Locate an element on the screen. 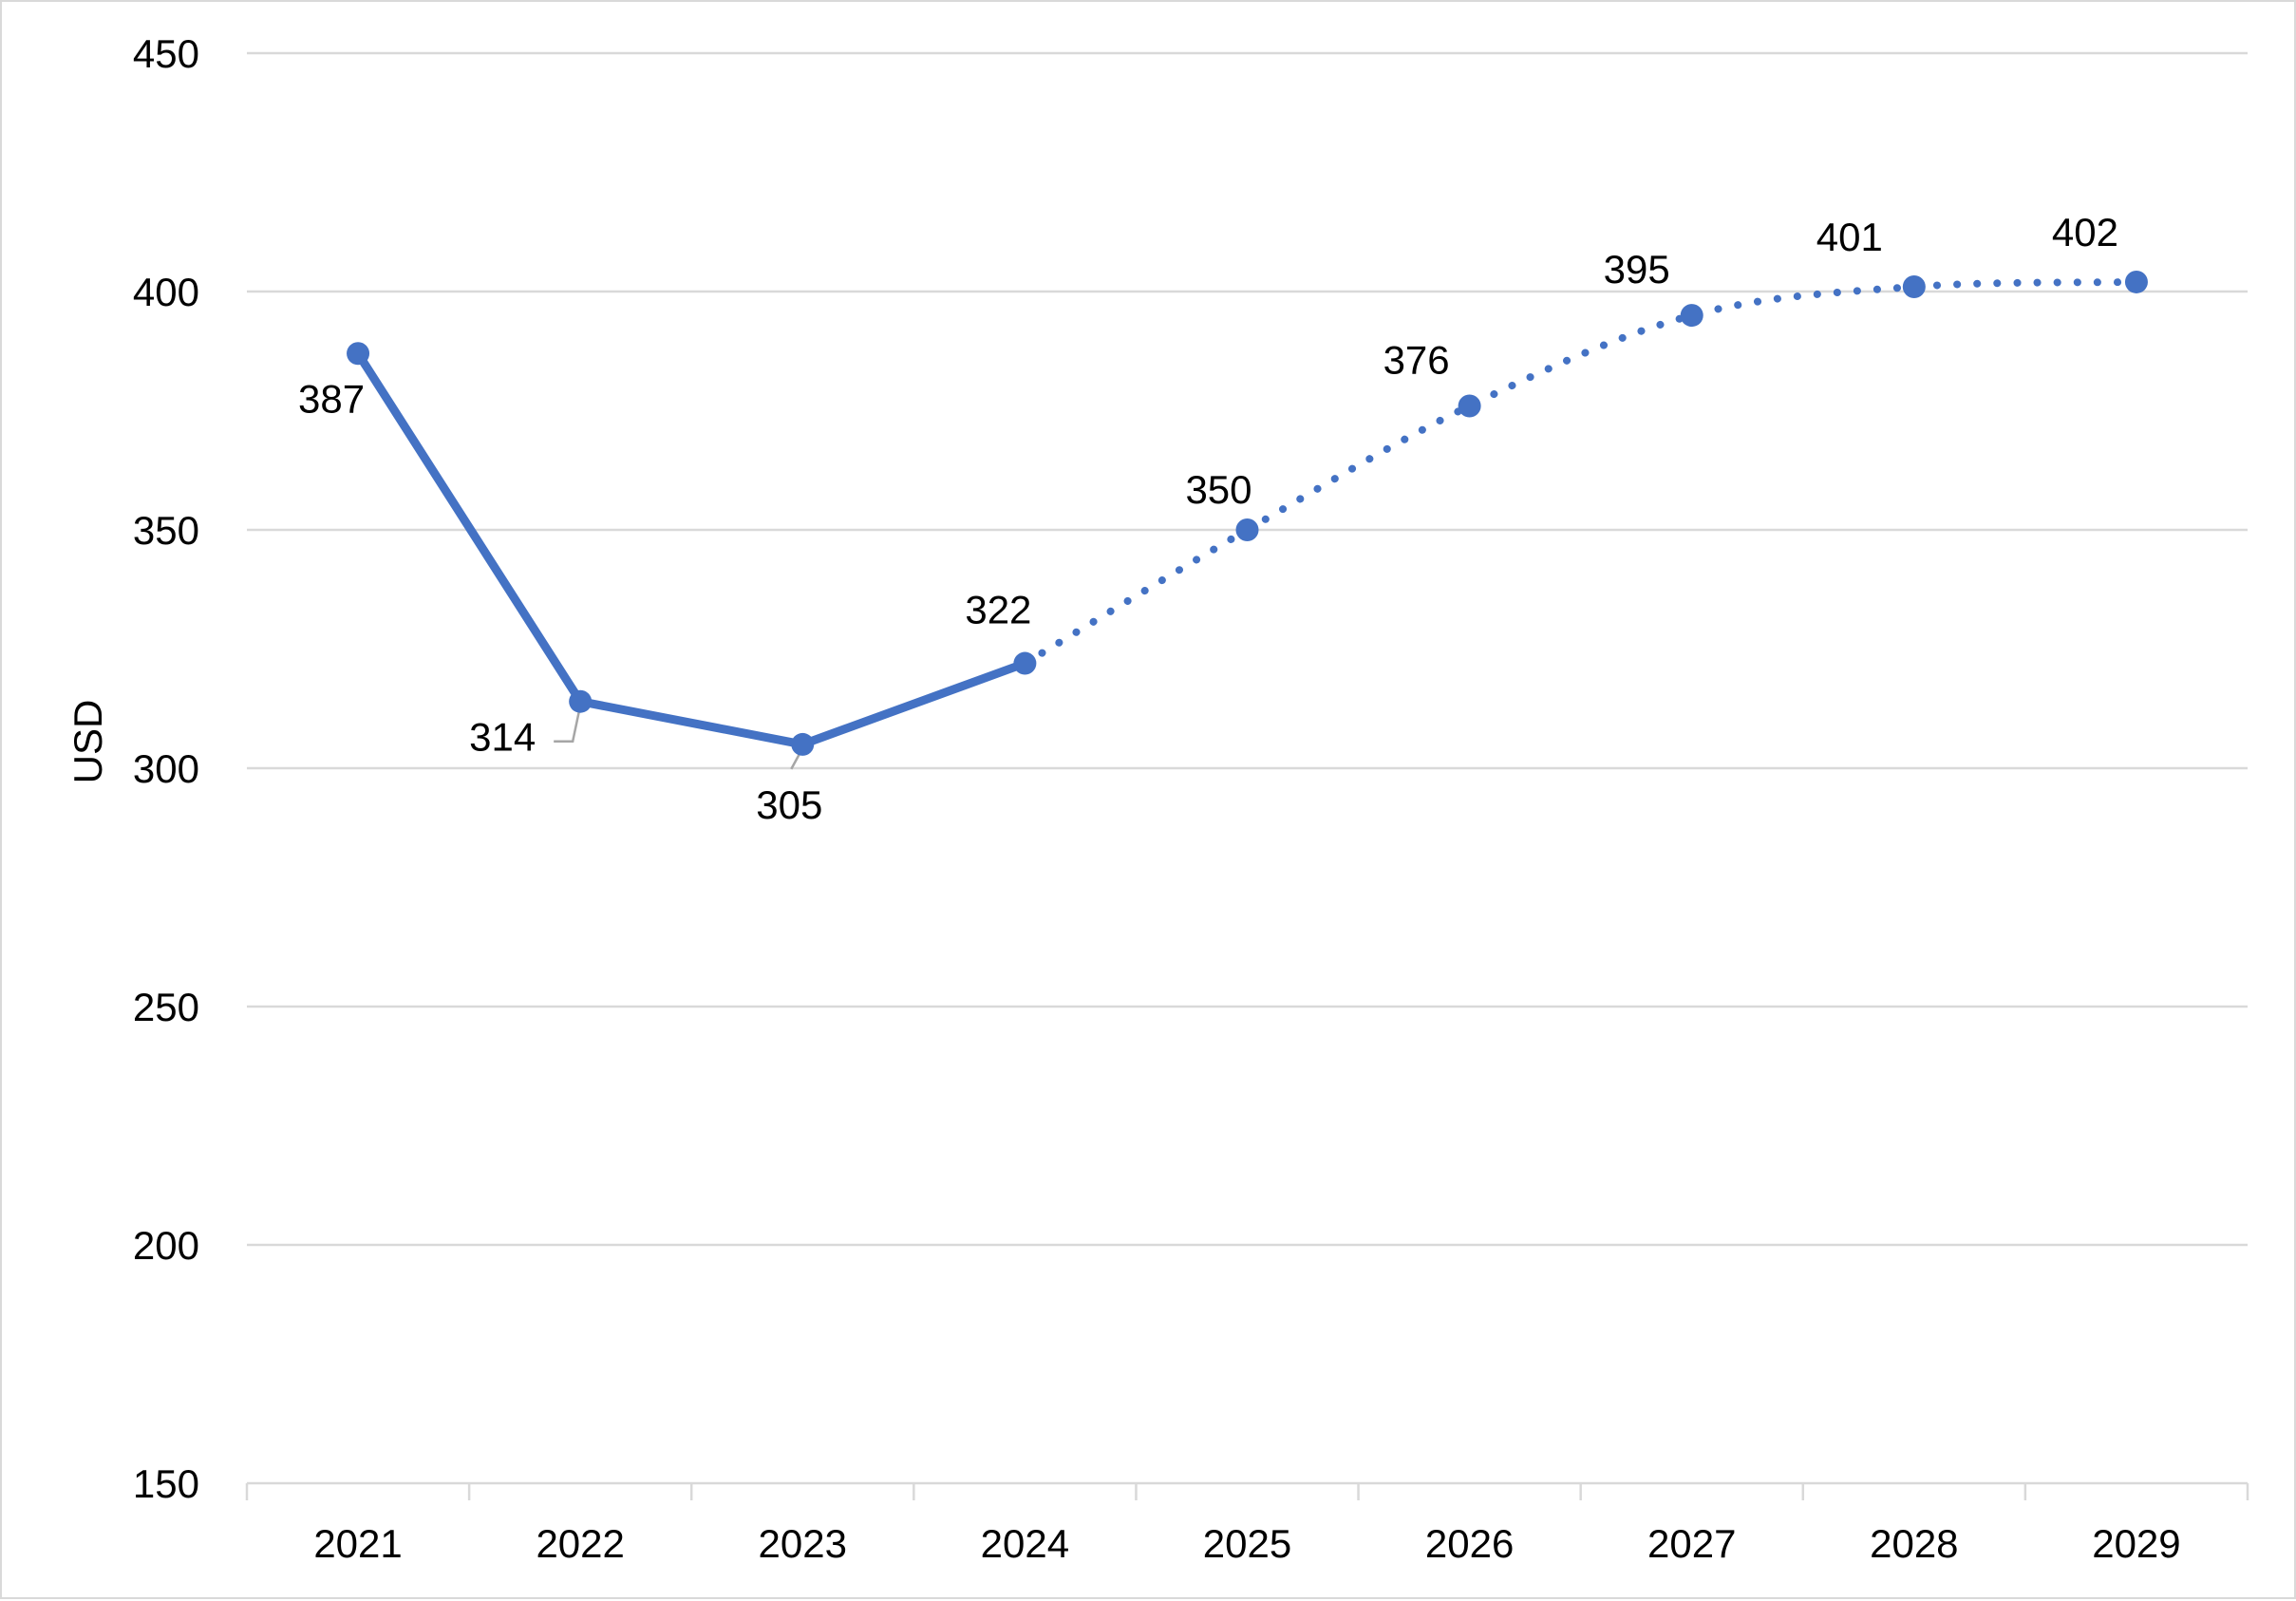 The image size is (2296, 1601). y-axis-tick-labels: 150 200 250 300 350 400 450 is located at coordinates (166, 768).